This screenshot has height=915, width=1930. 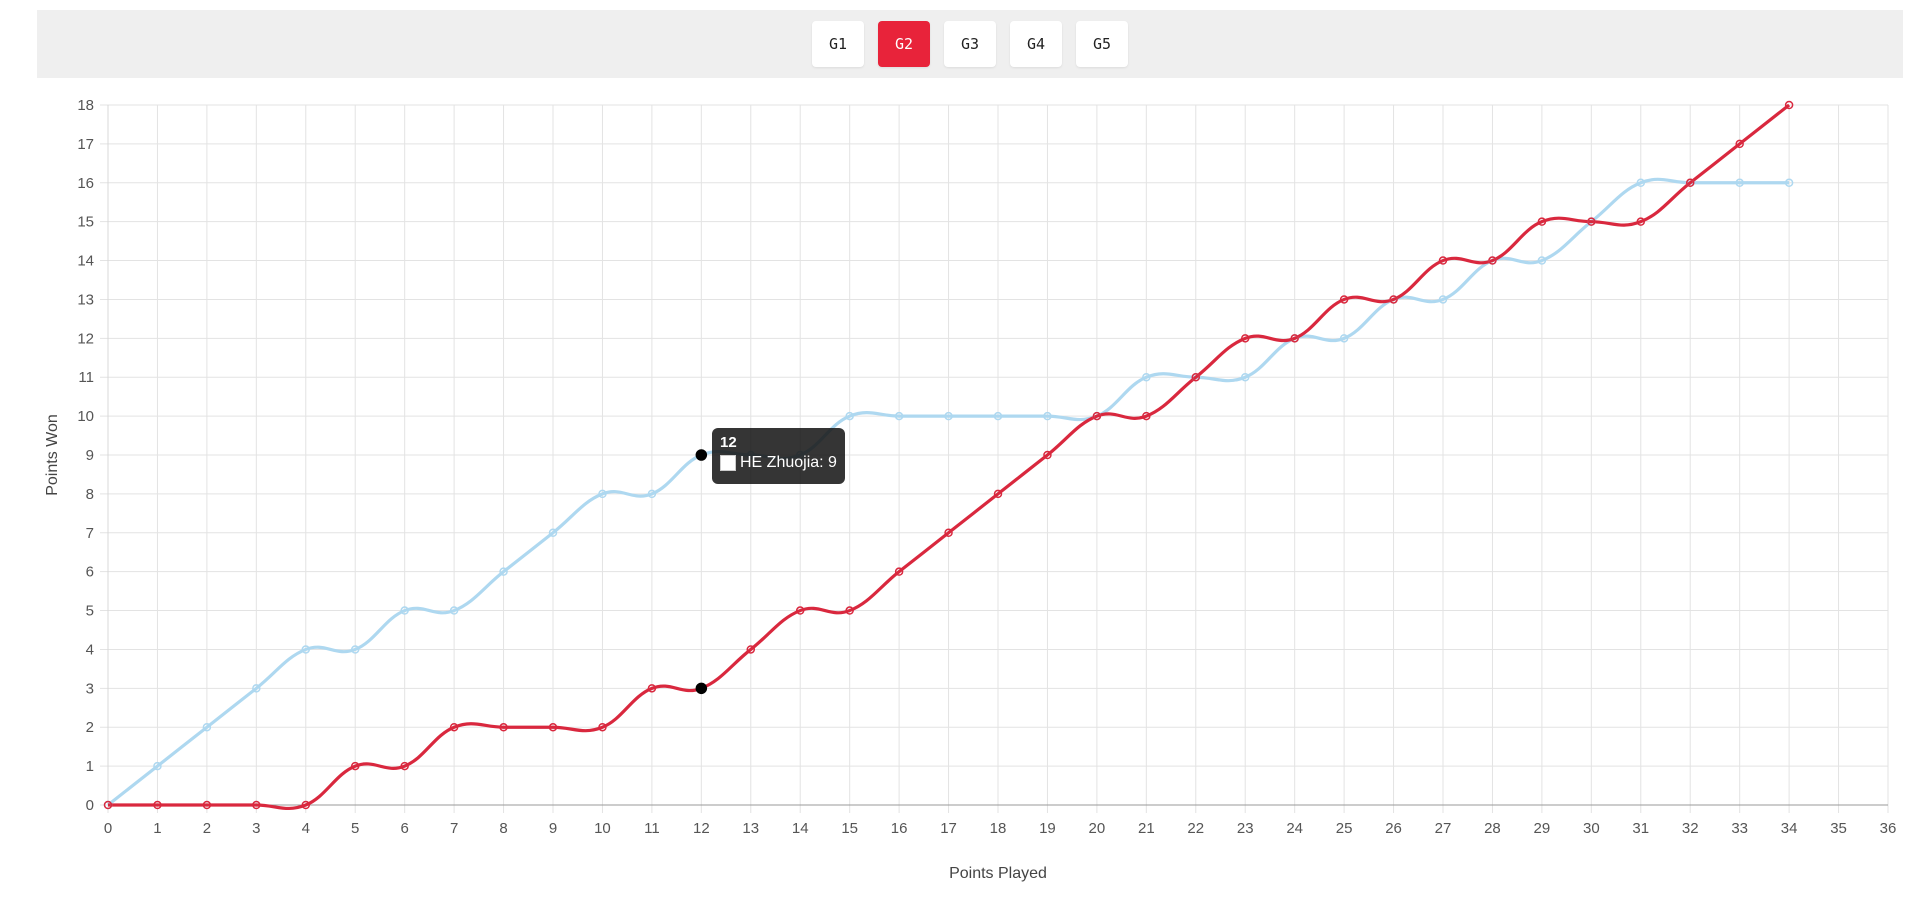 I want to click on x-tick-label: 32, so click(x=1690, y=828).